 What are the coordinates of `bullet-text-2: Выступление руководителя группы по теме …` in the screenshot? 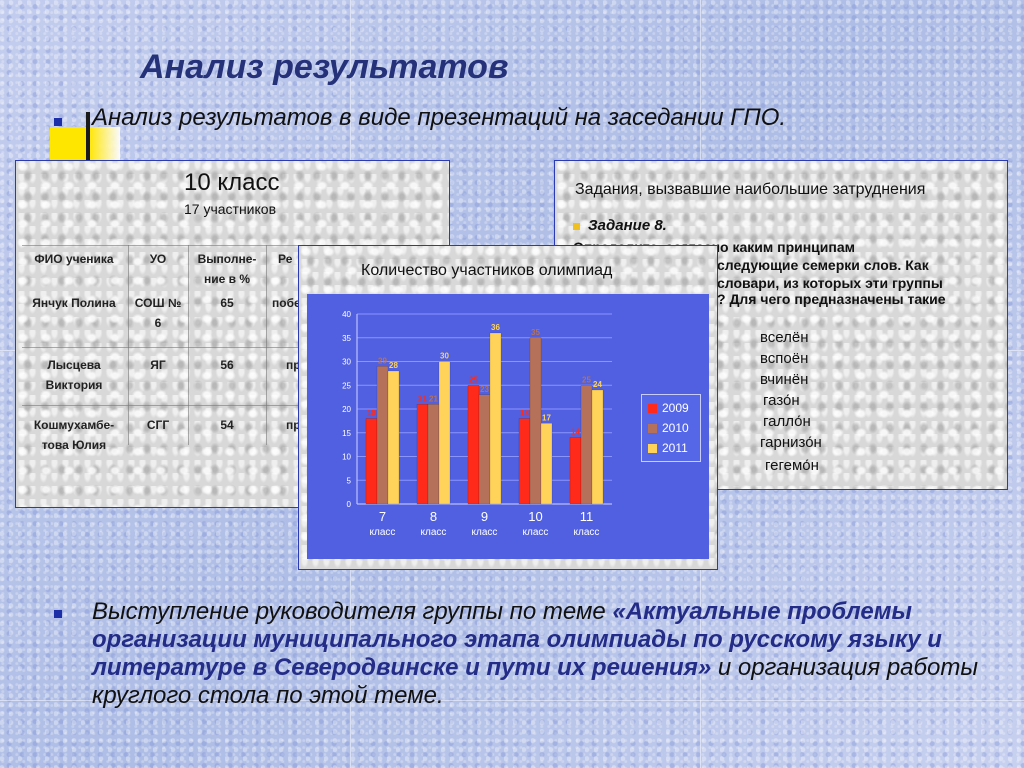 It's located at (542, 654).